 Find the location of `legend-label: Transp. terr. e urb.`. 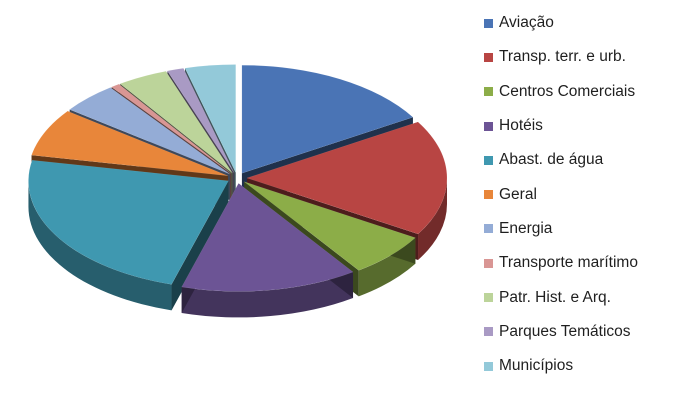

legend-label: Transp. terr. e urb. is located at coordinates (562, 57).